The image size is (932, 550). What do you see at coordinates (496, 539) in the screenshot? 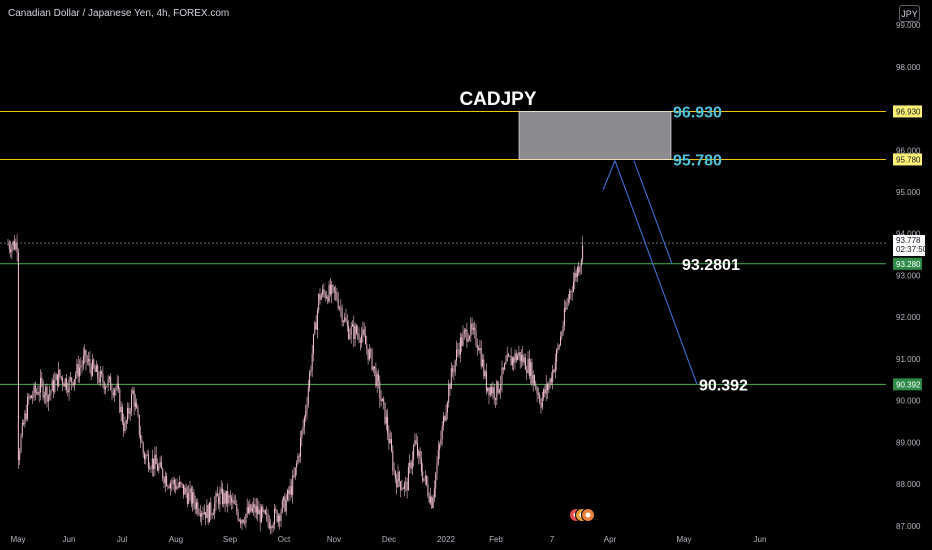
I see `x-tick-label: Feb` at bounding box center [496, 539].